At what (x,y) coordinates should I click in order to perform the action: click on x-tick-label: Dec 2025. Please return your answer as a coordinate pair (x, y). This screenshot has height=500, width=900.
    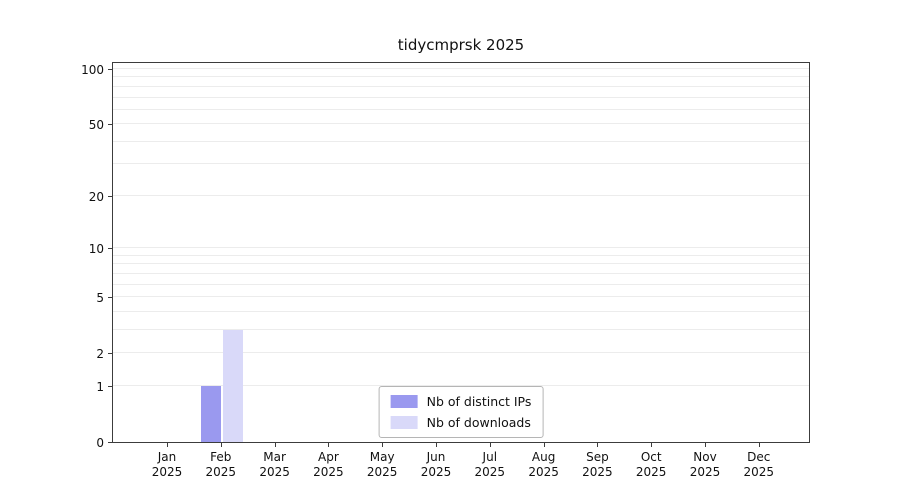
    Looking at the image, I should click on (759, 464).